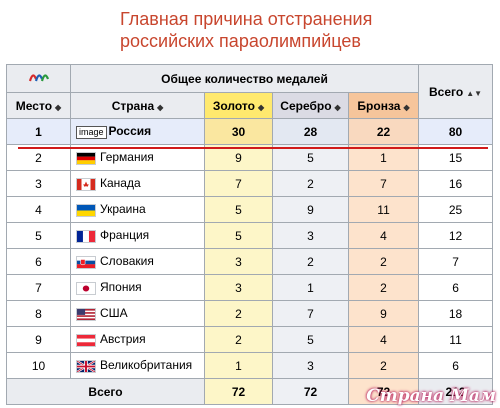 The height and width of the screenshot is (408, 500). Describe the element at coordinates (456, 235) in the screenshot. I see `total-cell: 12` at that location.